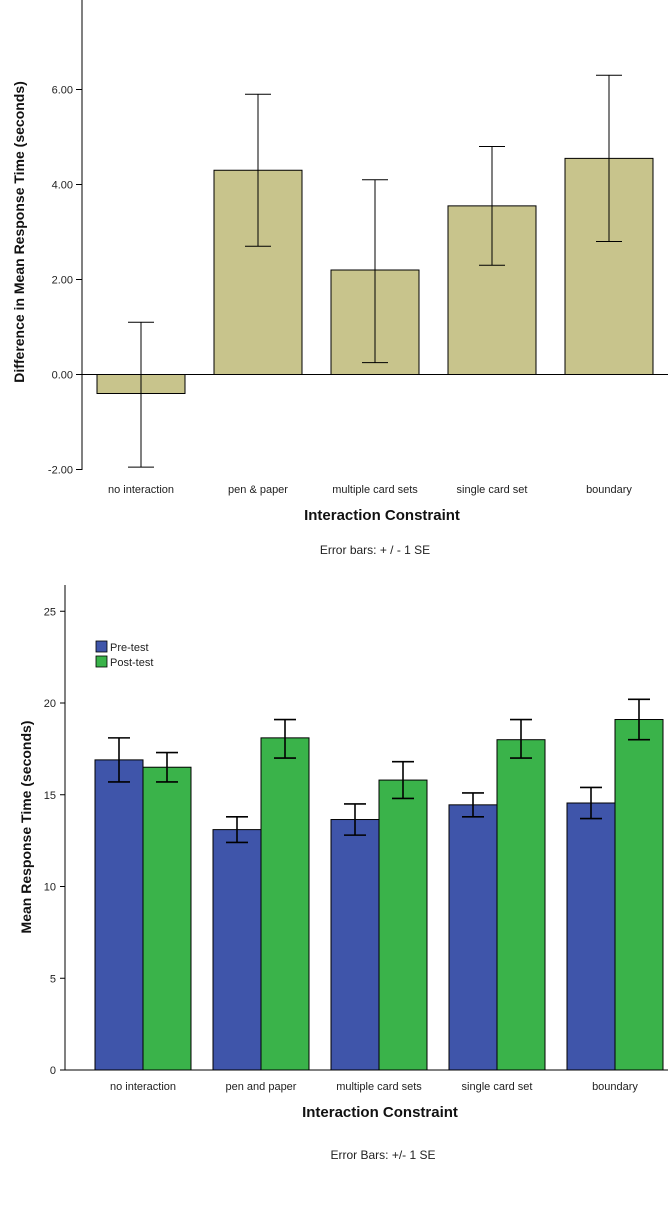 The width and height of the screenshot is (668, 1218). I want to click on chart1-x-axis-title: Interaction Constraint, so click(382, 515).